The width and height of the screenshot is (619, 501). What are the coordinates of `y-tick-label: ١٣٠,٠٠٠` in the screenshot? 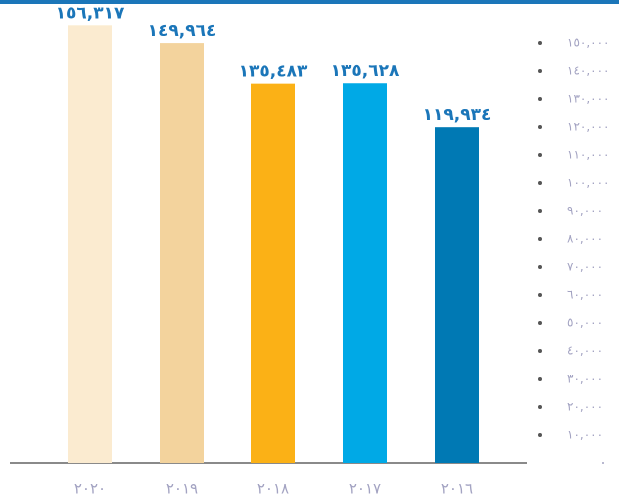 It's located at (588, 99).